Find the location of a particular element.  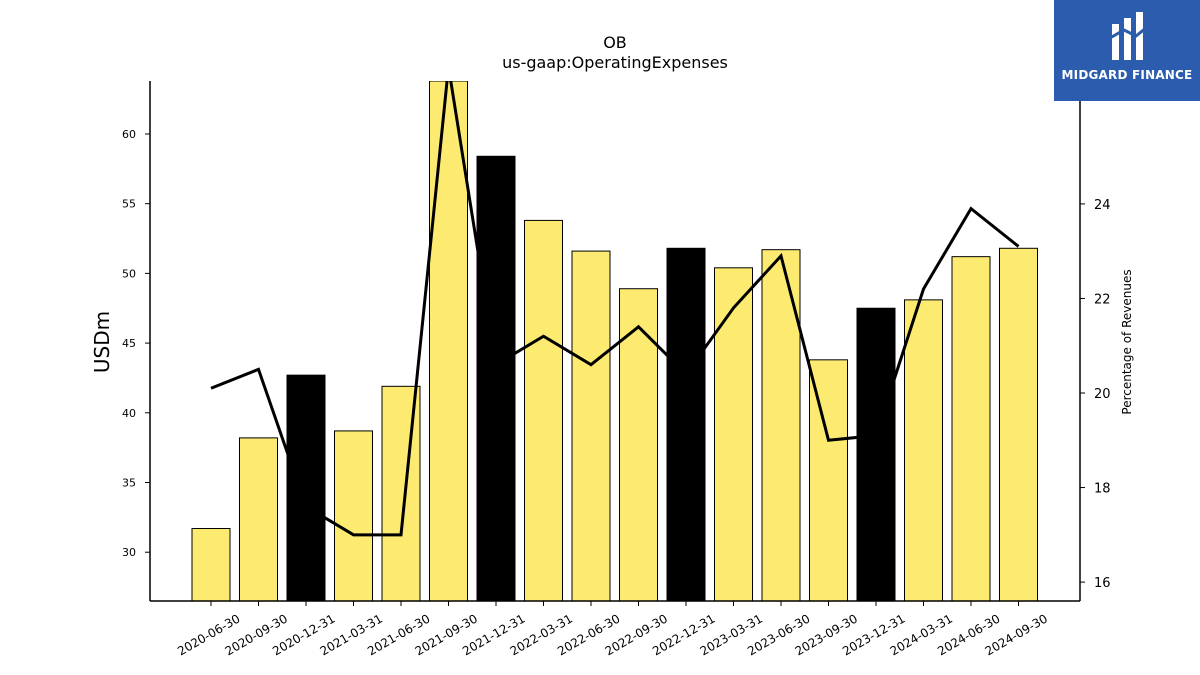

logo-text: MIDGARD FINANCE is located at coordinates (1127, 75).